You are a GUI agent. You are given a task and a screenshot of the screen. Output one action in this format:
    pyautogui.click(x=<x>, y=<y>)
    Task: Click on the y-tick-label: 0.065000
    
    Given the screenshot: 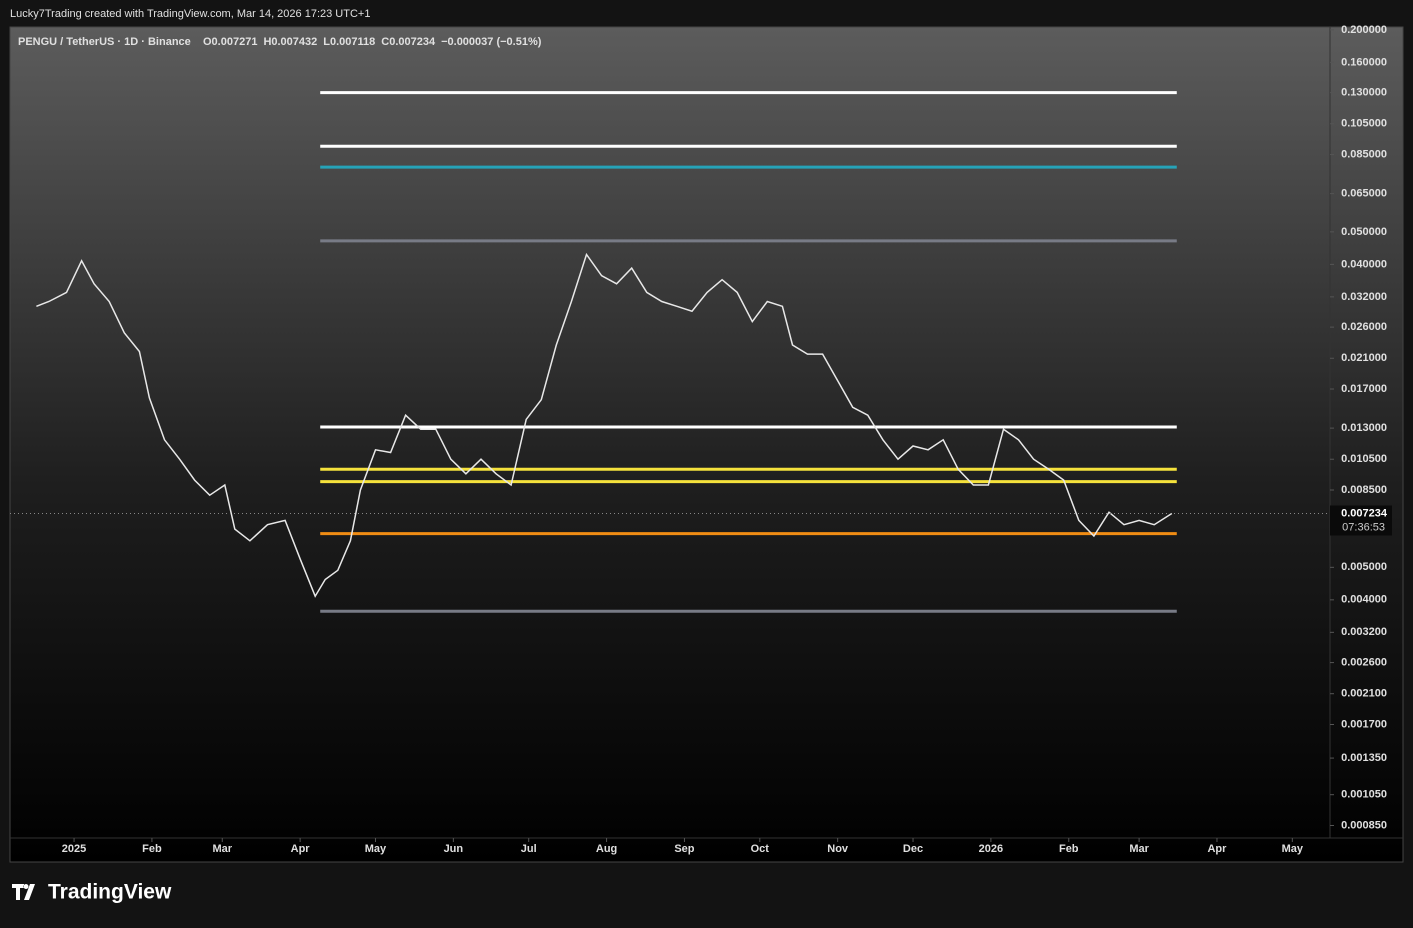 What is the action you would take?
    pyautogui.click(x=1364, y=194)
    